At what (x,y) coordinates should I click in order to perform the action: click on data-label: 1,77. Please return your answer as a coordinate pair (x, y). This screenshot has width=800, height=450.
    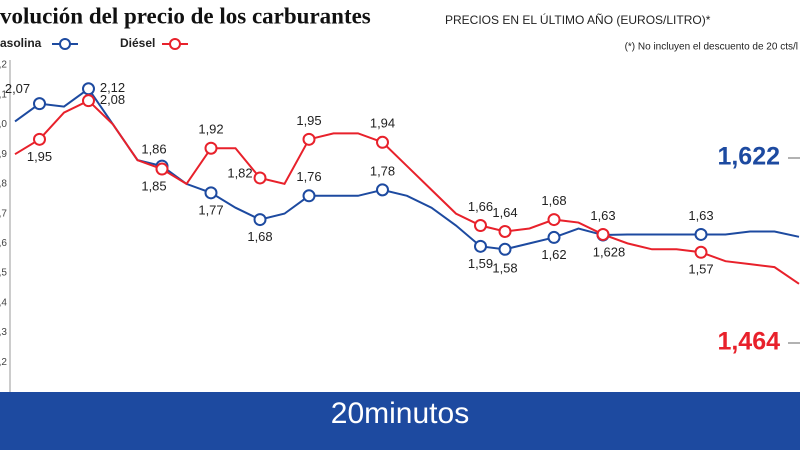
    Looking at the image, I should click on (210, 209).